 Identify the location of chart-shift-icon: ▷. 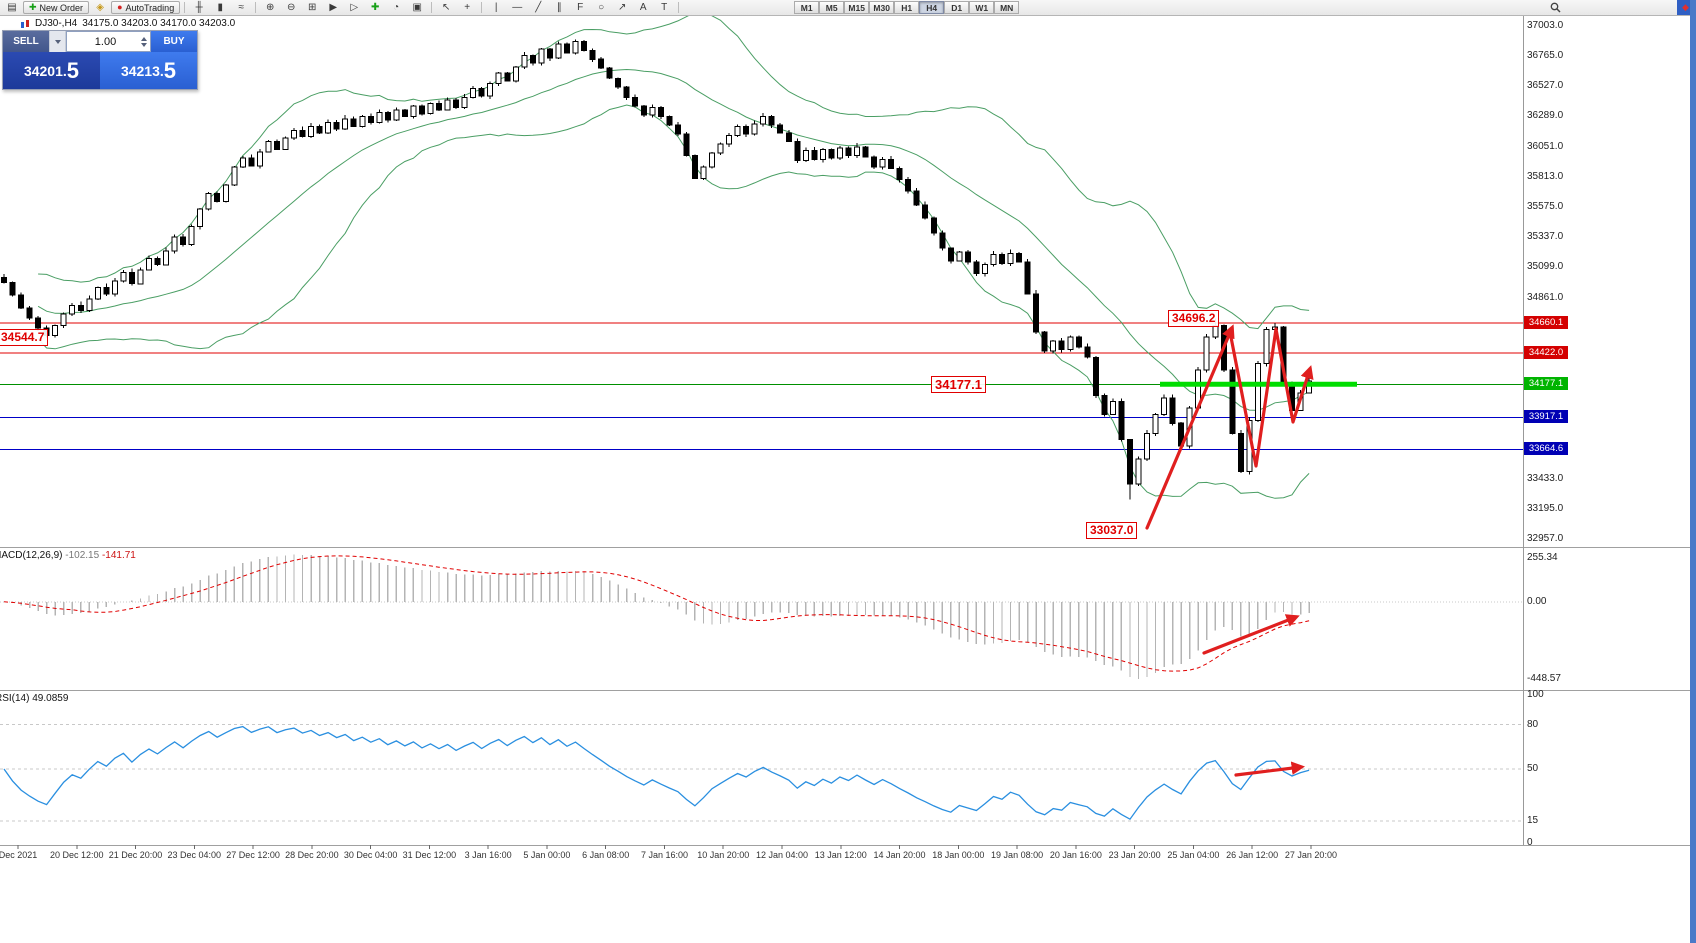
(354, 7).